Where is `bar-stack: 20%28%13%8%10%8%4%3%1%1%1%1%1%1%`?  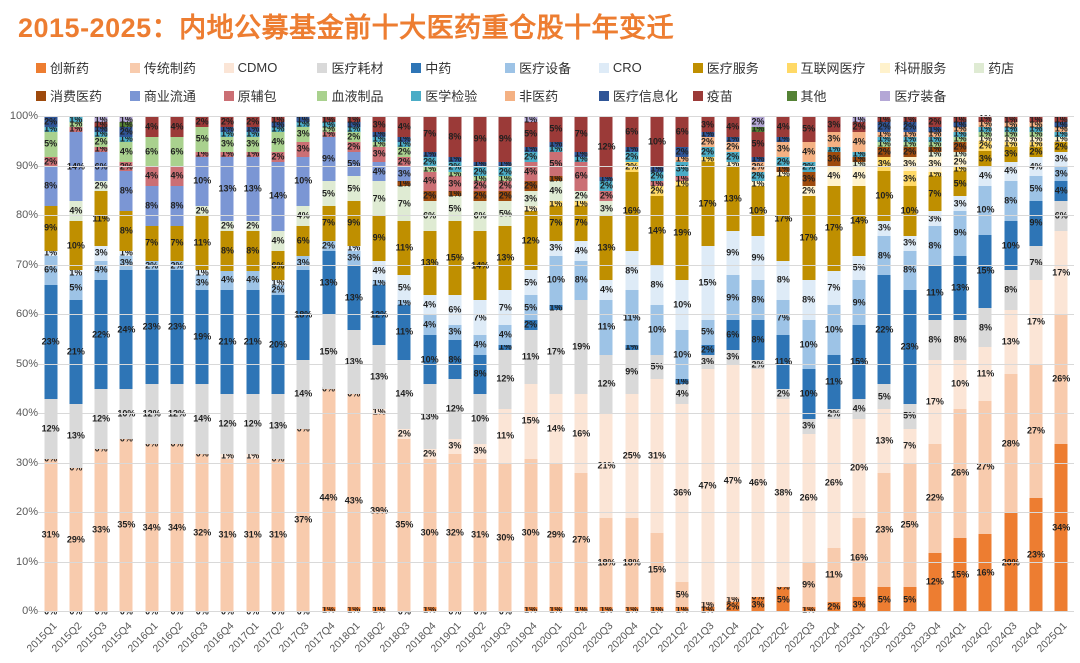 bar-stack: 20%28%13%8%10%8%4%3%1%1%1%1%1%1% is located at coordinates (1011, 363).